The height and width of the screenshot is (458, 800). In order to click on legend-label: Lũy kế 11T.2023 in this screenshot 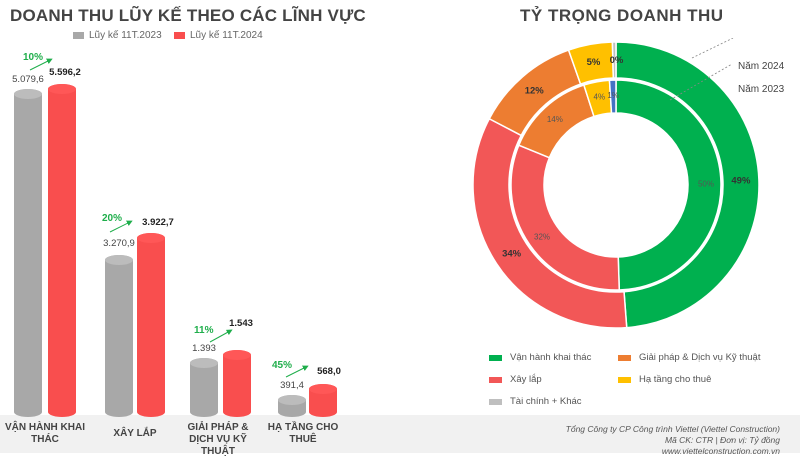, I will do `click(125, 35)`.